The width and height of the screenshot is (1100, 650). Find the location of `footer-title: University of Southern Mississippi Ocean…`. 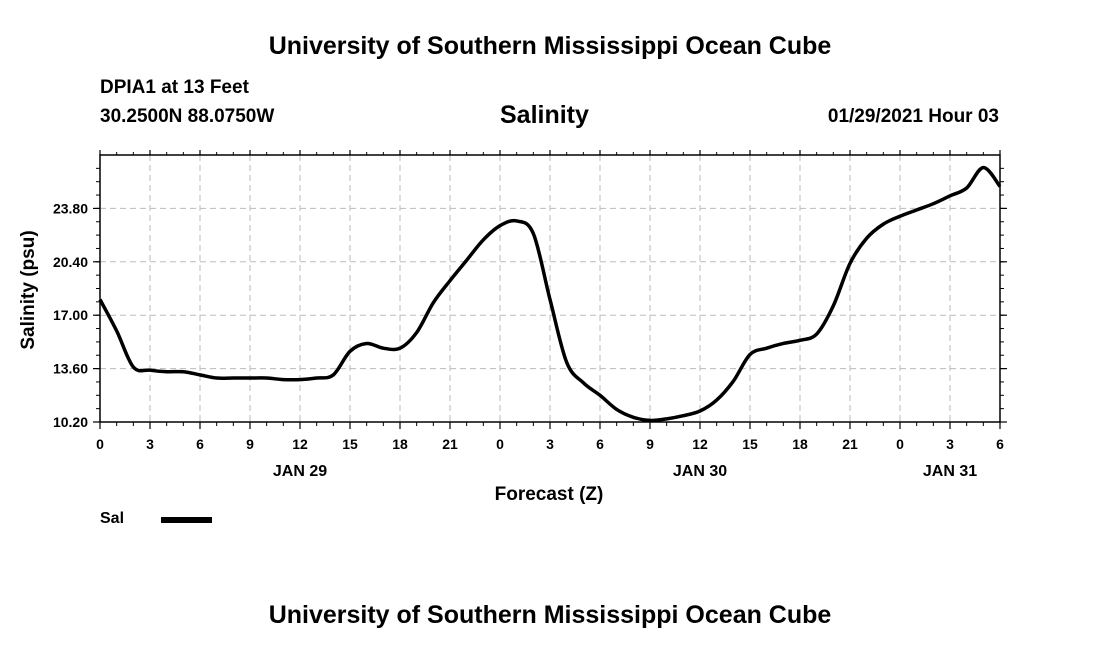

footer-title: University of Southern Mississippi Ocean… is located at coordinates (550, 615).